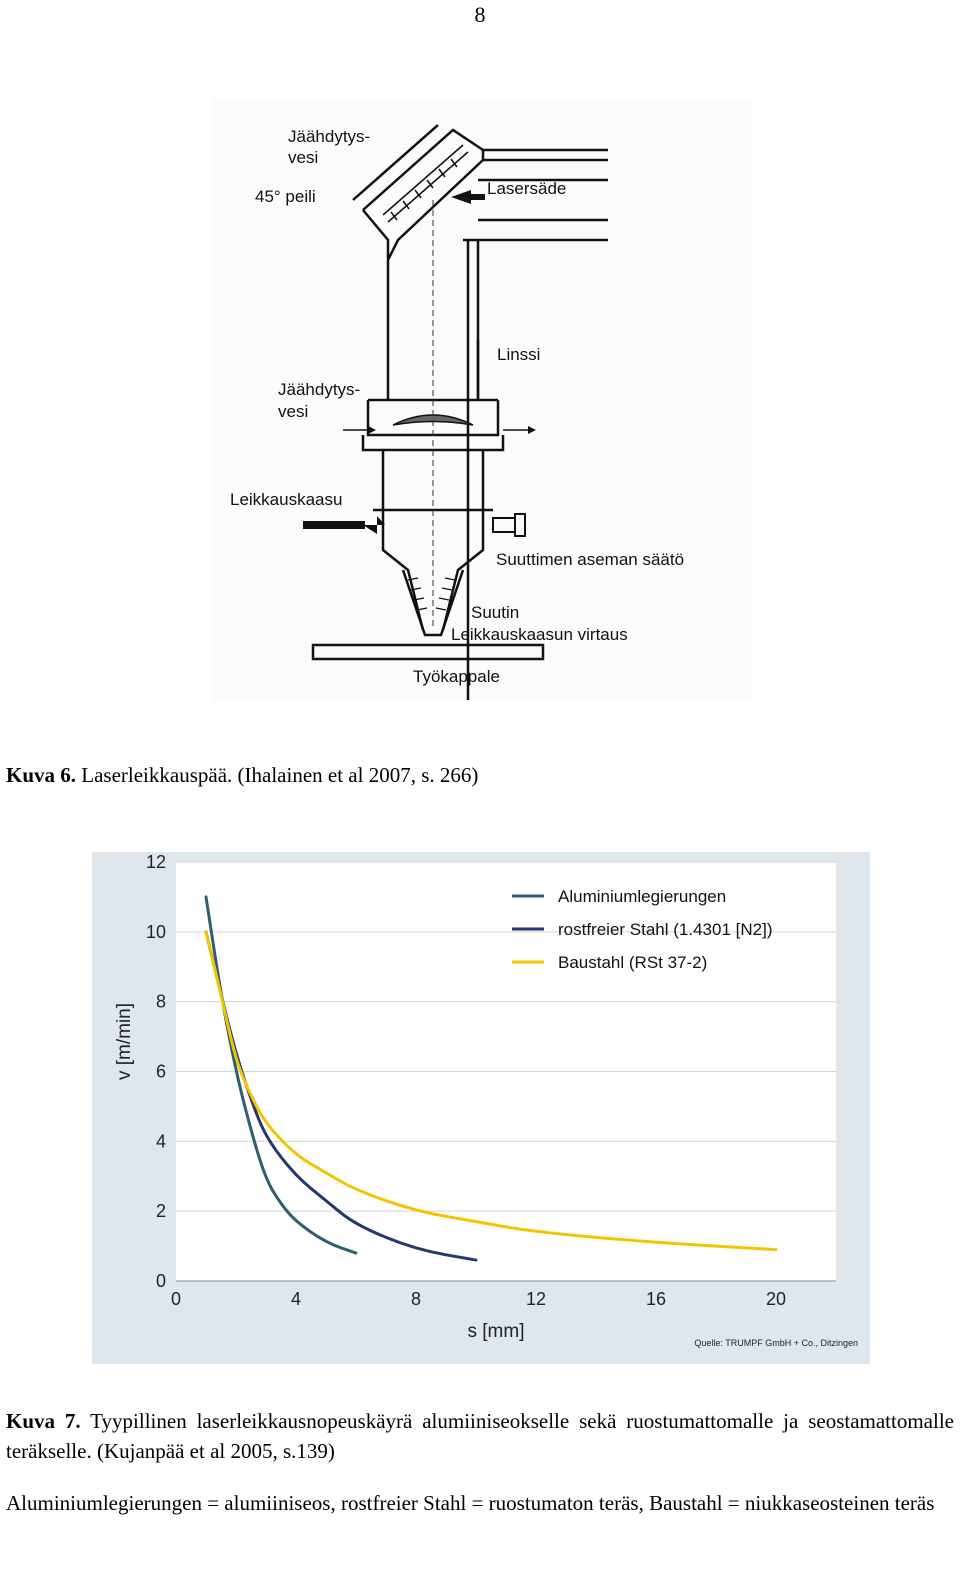 This screenshot has width=960, height=1586. What do you see at coordinates (776, 1343) in the screenshot?
I see `chart-source: Quelle: TRUMPF GmbH + Co., Ditzingen` at bounding box center [776, 1343].